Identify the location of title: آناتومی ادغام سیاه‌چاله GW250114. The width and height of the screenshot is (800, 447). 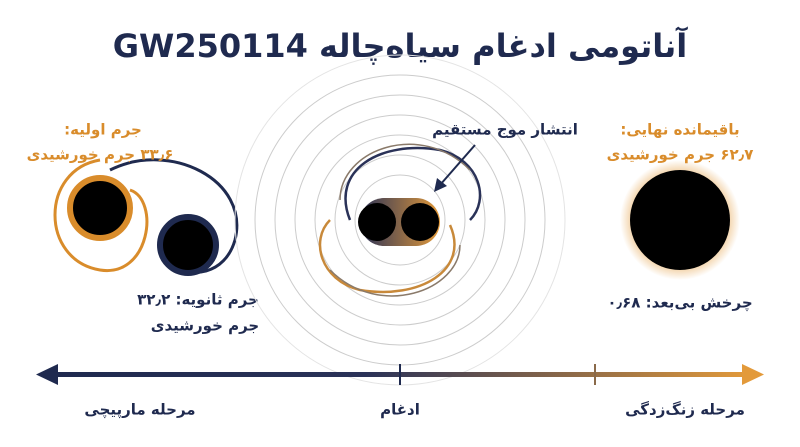
(401, 45).